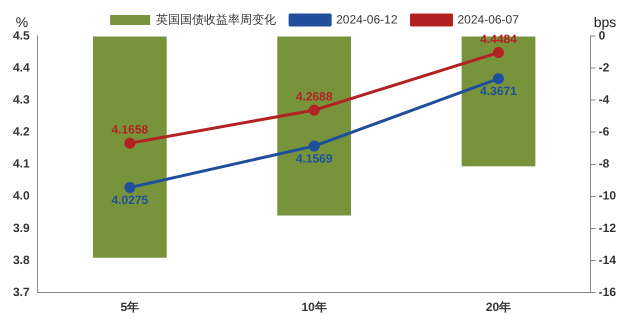 This screenshot has height=327, width=625. I want to click on y-tick-label: 4.5, so click(21, 35).